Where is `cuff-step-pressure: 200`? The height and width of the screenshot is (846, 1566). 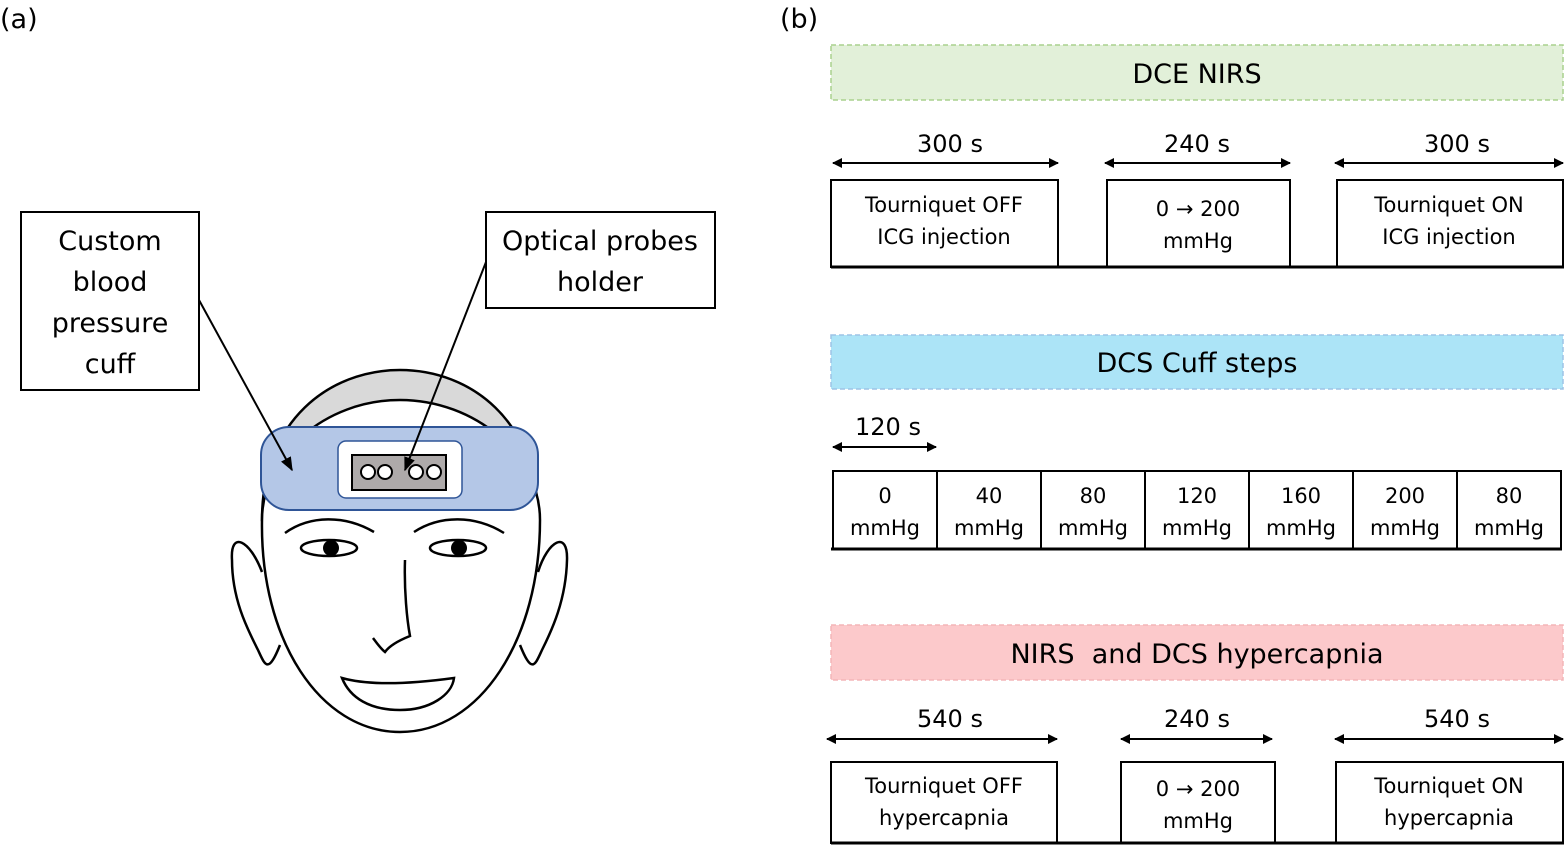
cuff-step-pressure: 200 is located at coordinates (1405, 496).